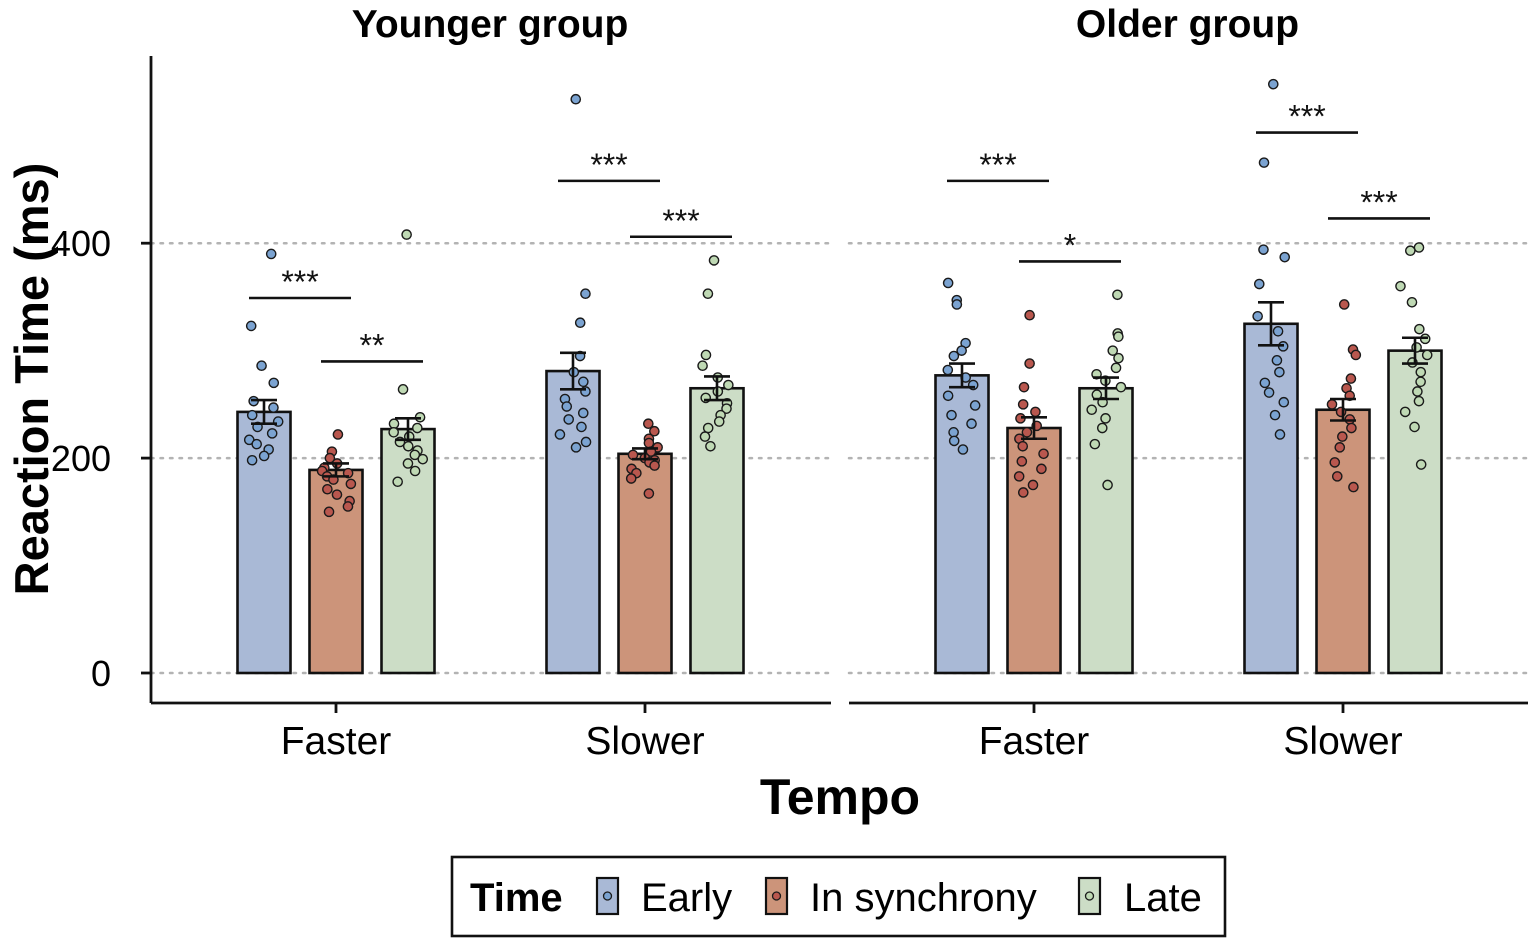  I want to click on x-tick-label: Faster, so click(1034, 741).